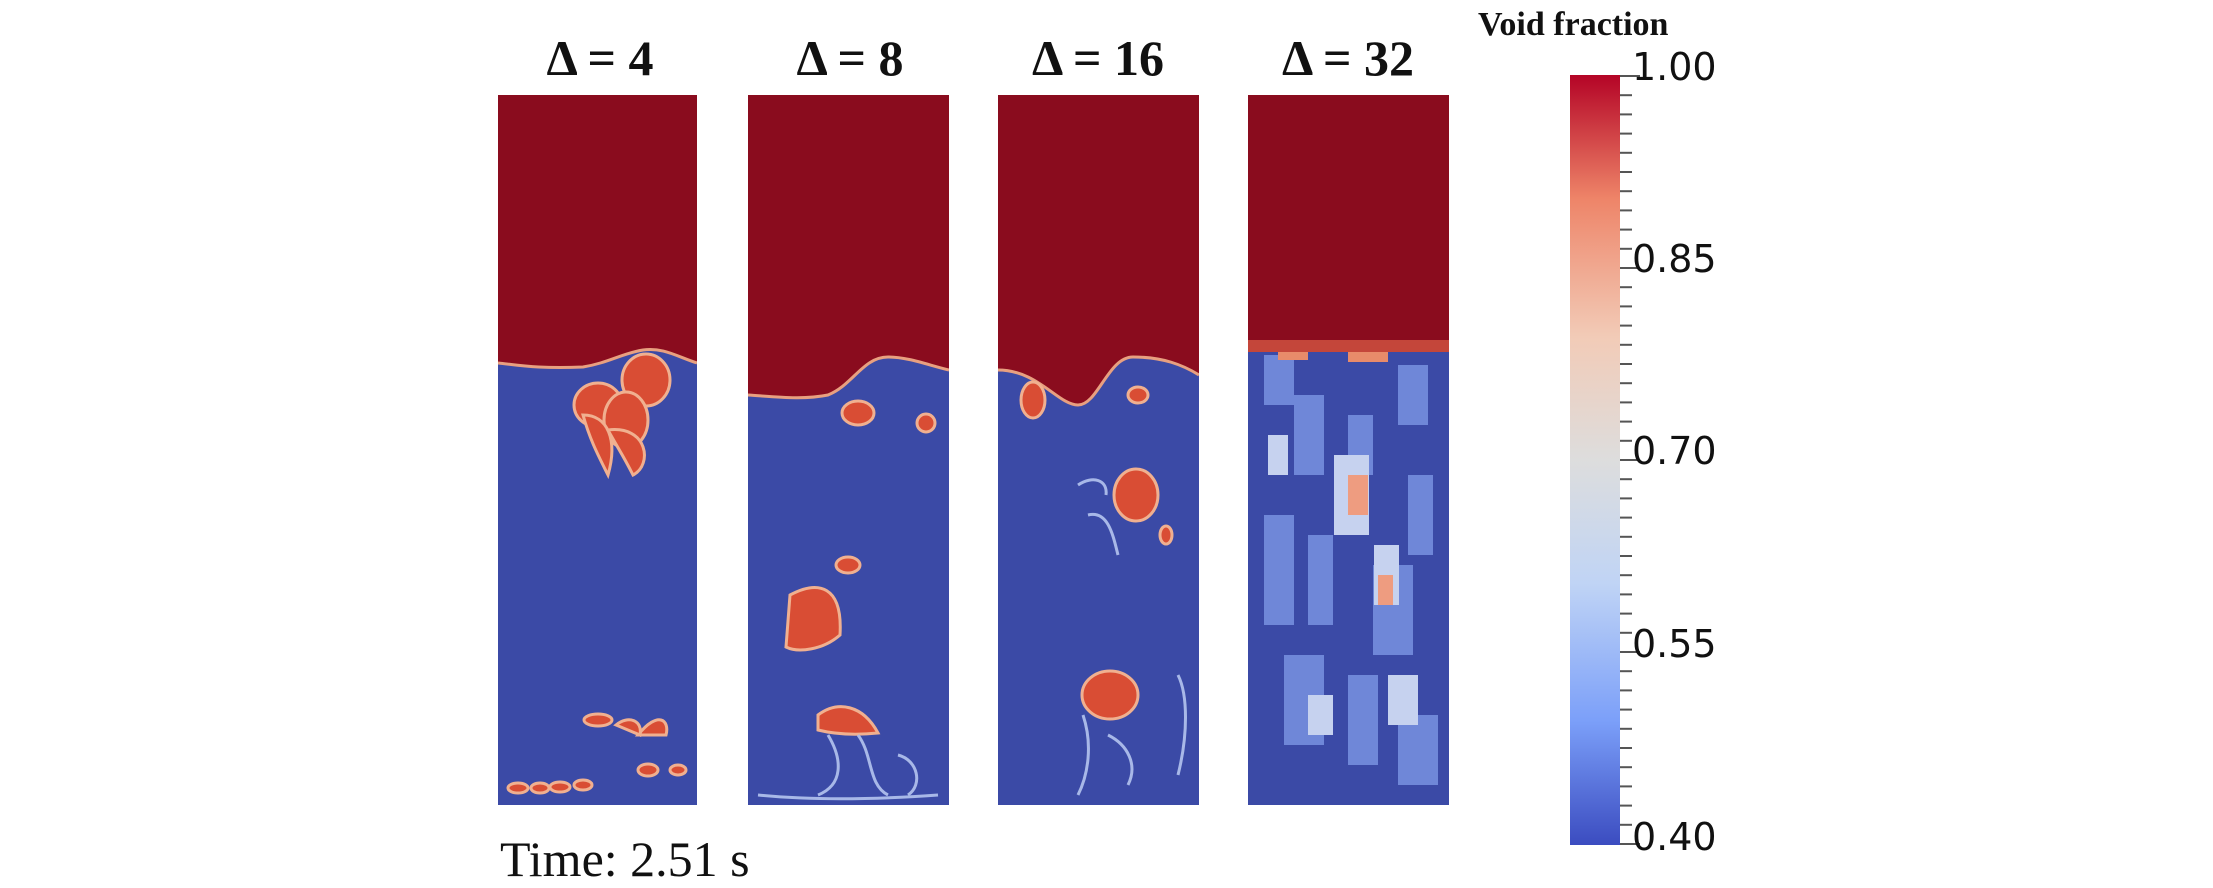 Image resolution: width=2213 pixels, height=888 pixels. Describe the element at coordinates (1098, 58) in the screenshot. I see `panel-title-delta-16: Δ = 16` at that location.